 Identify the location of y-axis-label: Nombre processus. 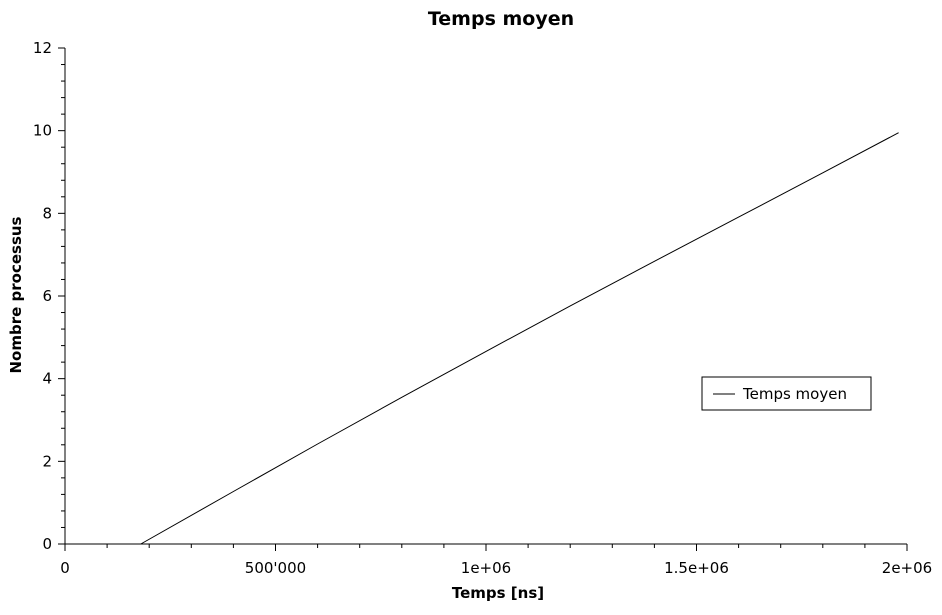
(16, 294).